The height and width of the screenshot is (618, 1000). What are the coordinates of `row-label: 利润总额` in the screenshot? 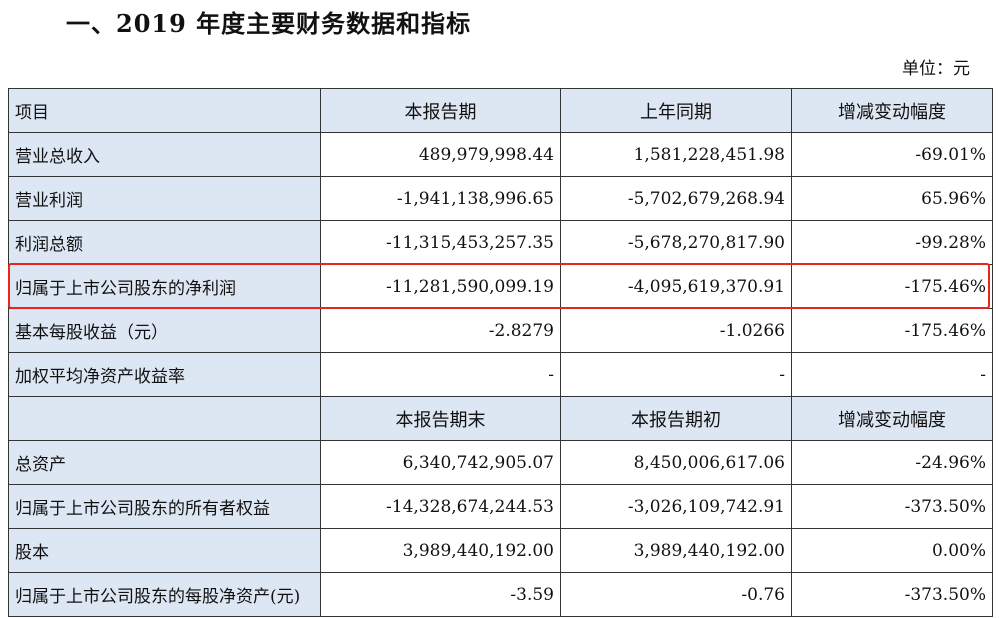 It's located at (164, 242).